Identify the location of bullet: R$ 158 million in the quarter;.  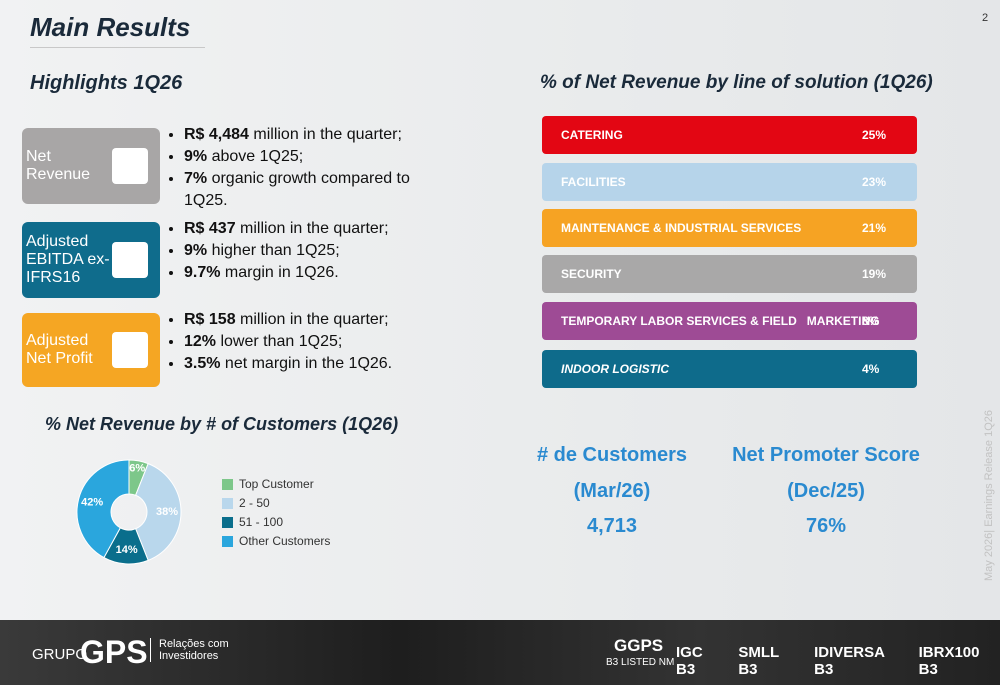
(299, 320).